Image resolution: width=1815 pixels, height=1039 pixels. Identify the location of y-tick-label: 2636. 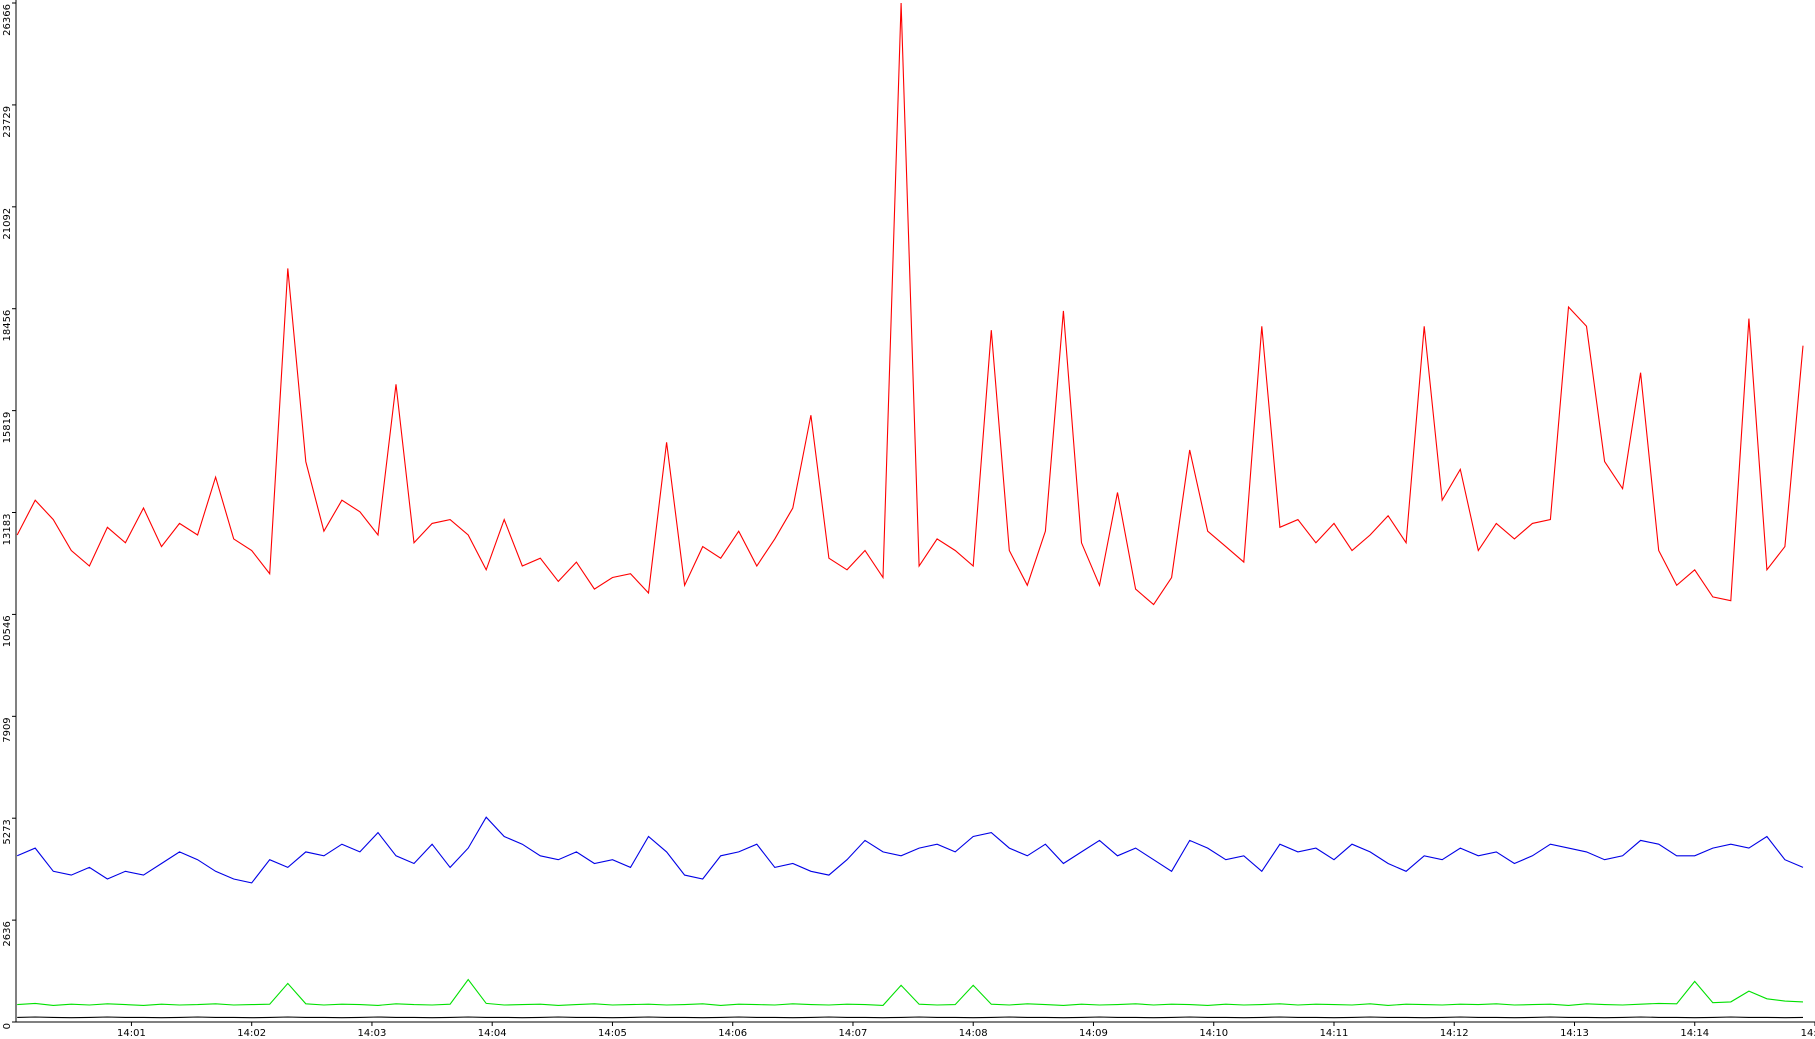
(7, 933).